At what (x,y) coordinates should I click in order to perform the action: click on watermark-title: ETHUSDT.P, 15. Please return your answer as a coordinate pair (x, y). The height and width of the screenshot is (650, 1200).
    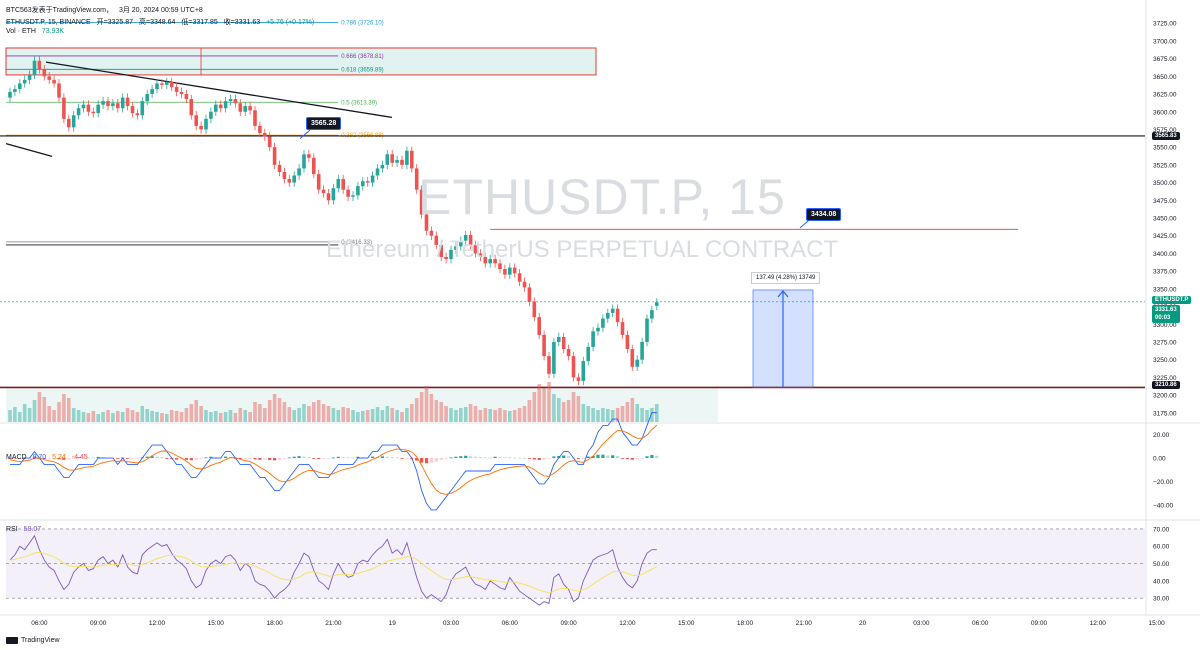
    Looking at the image, I should click on (602, 197).